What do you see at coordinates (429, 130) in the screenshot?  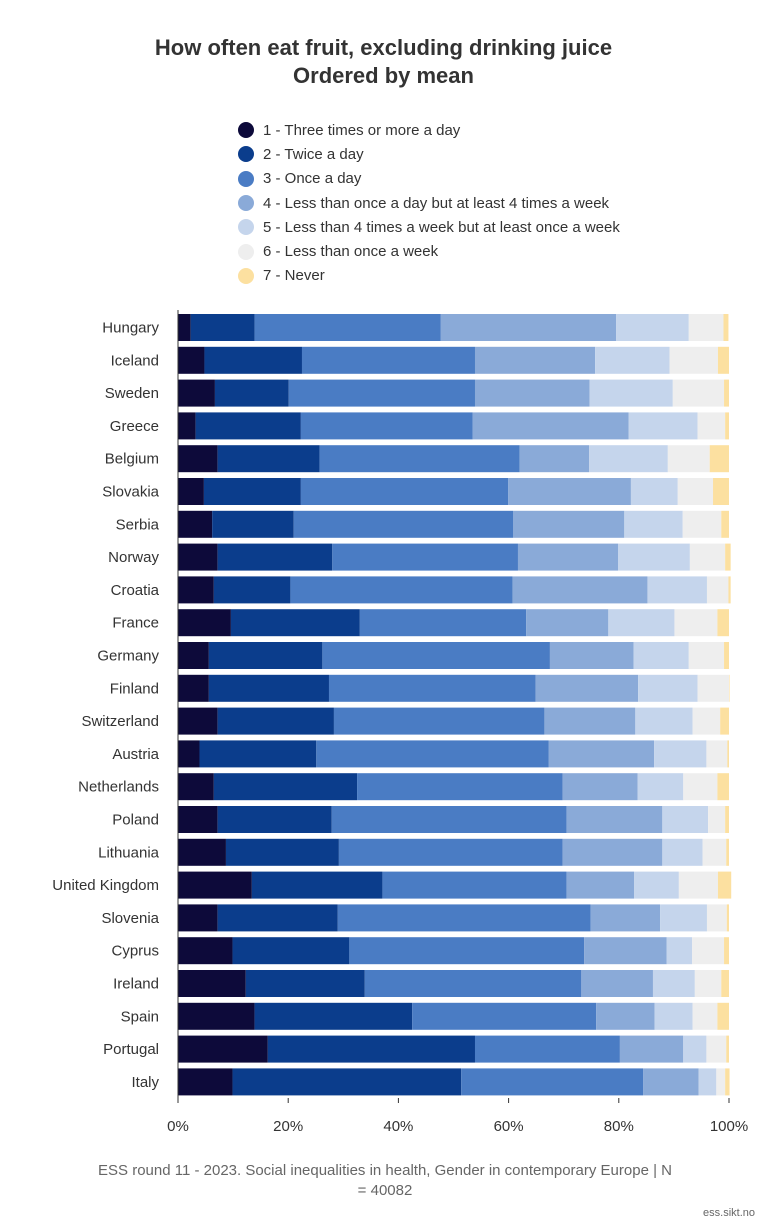 I see `legend-item: 1 - Three times or more a day` at bounding box center [429, 130].